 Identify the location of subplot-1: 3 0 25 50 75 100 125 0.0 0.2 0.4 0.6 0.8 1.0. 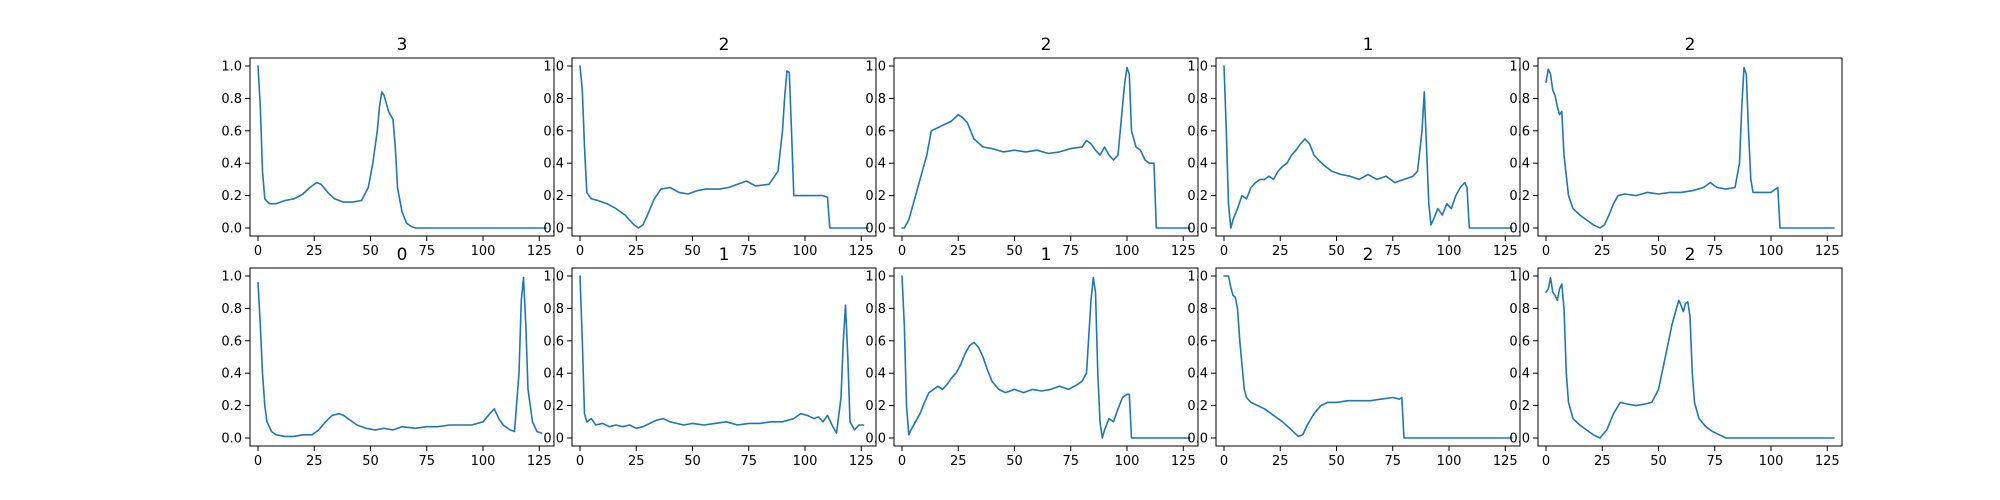
(388, 147).